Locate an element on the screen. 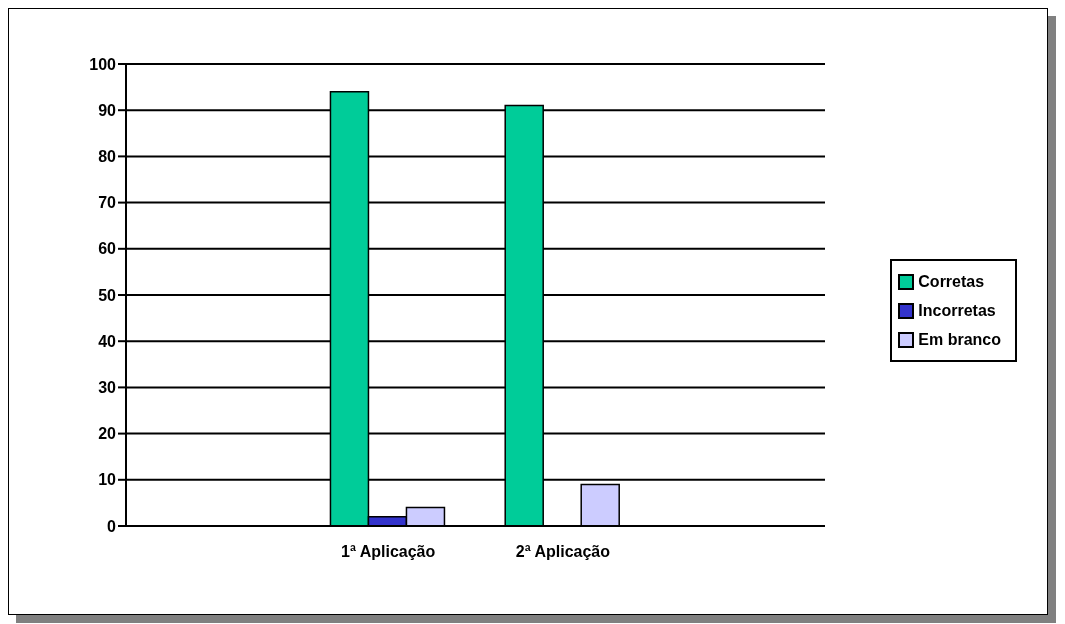 Image resolution: width=1065 pixels, height=624 pixels. y-tick-label: 40 is located at coordinates (107, 341).